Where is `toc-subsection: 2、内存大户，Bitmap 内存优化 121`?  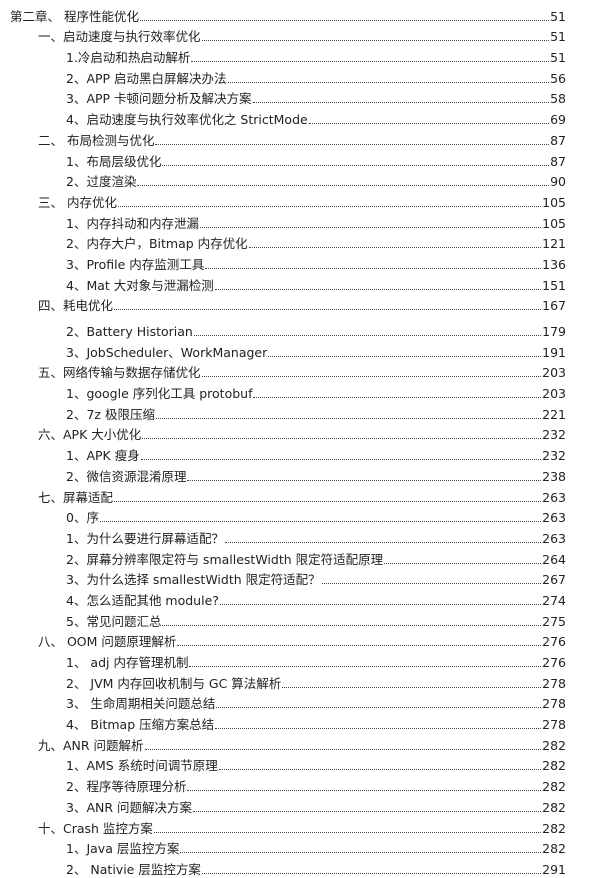 toc-subsection: 2、内存大户，Bitmap 内存优化 121 is located at coordinates (300, 242).